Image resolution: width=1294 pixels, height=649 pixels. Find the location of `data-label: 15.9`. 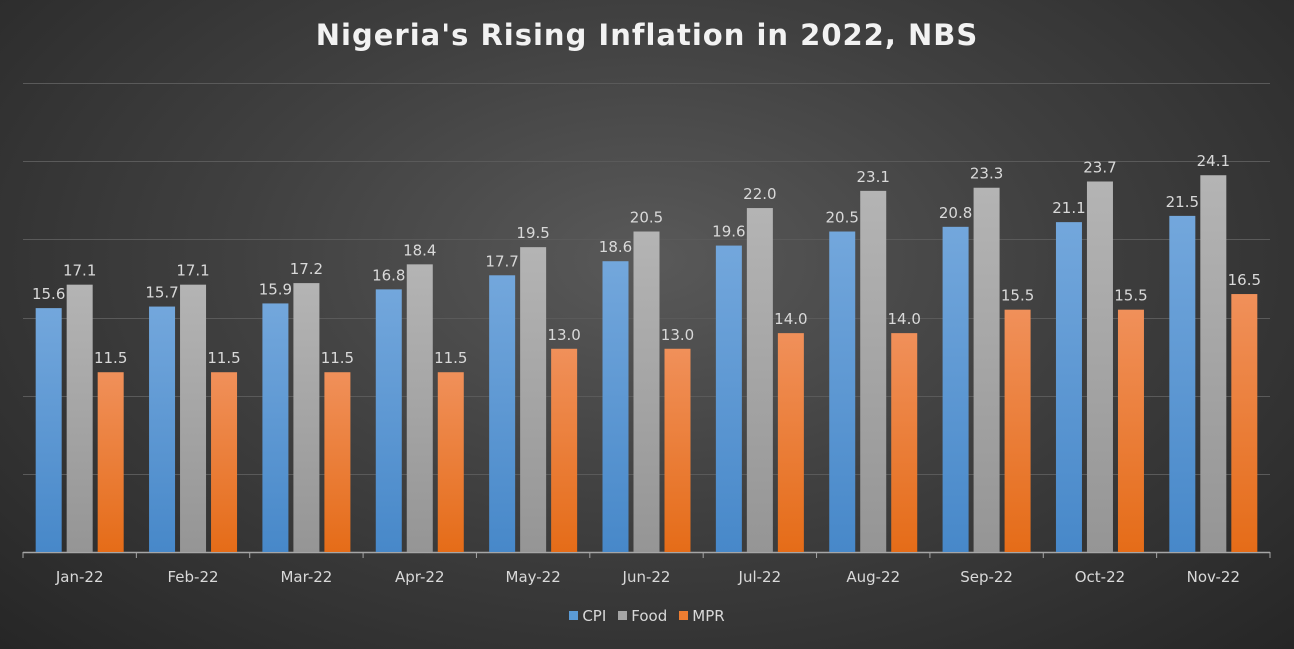

data-label: 15.9 is located at coordinates (275, 289).